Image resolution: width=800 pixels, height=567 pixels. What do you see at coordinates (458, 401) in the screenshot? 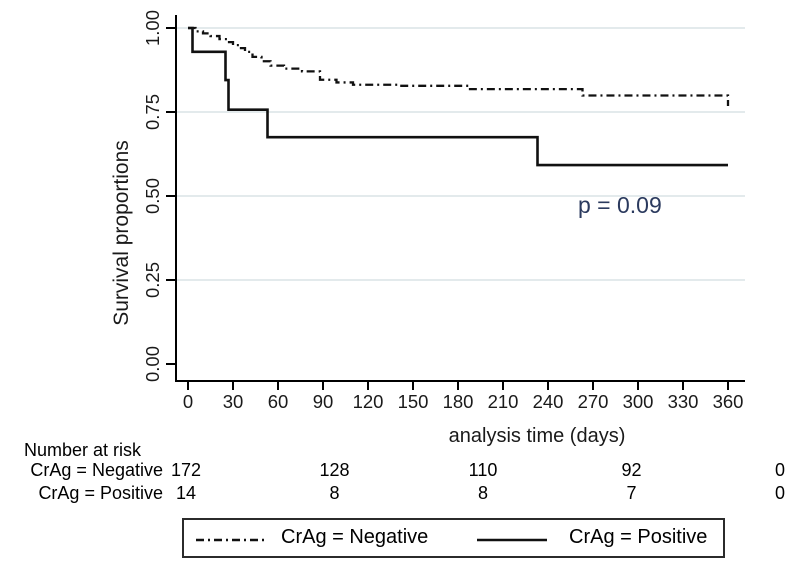
I see `x-tick-label: 180` at bounding box center [458, 401].